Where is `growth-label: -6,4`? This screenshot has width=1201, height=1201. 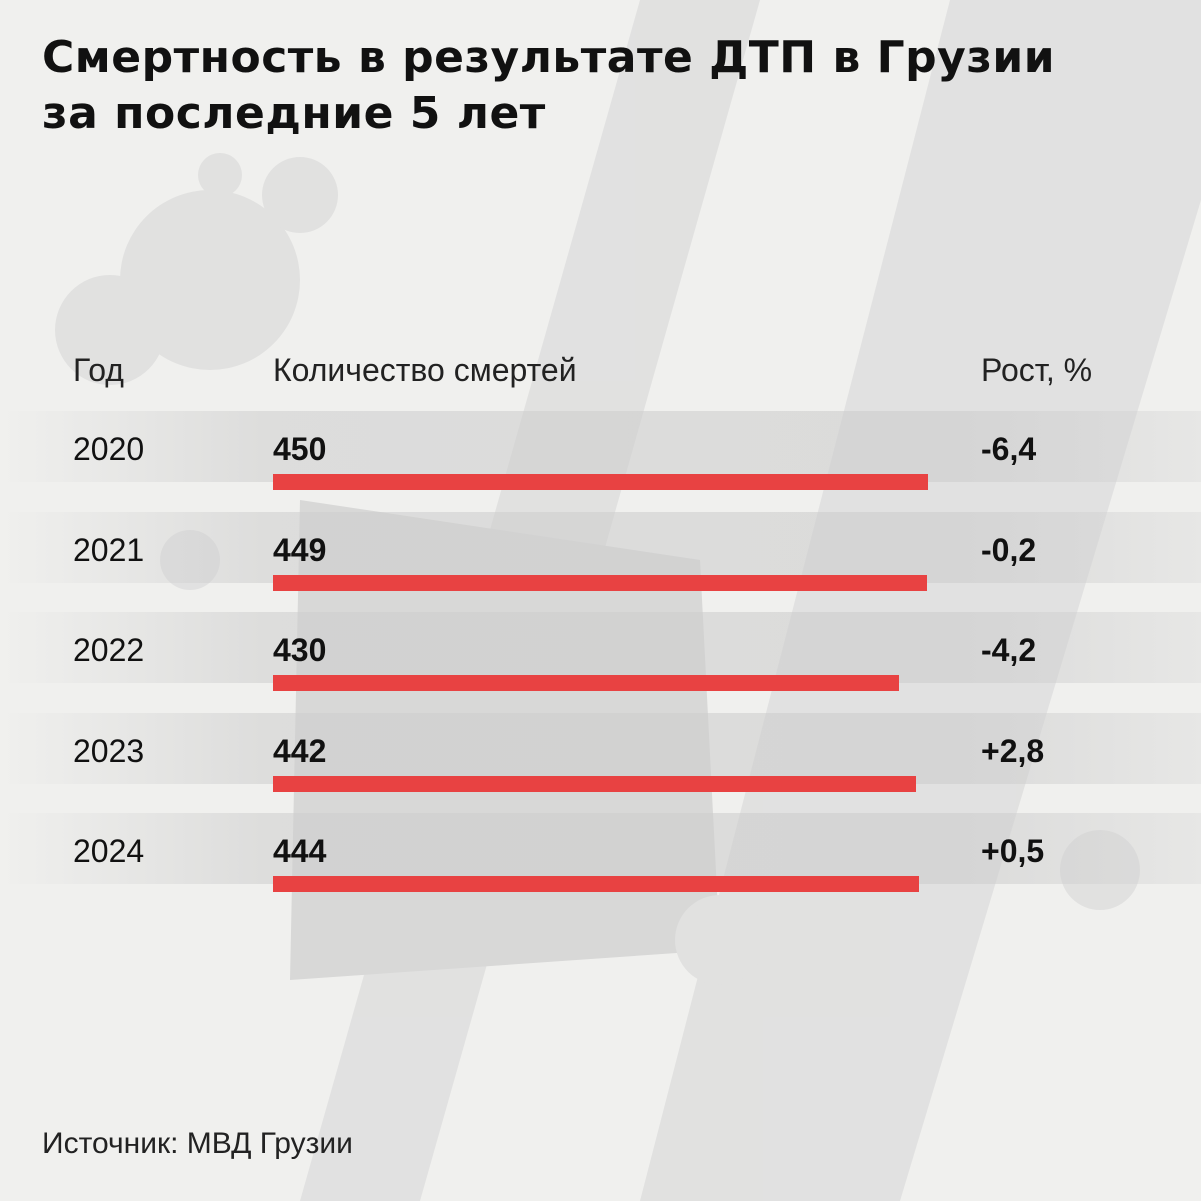
growth-label: -6,4 is located at coordinates (1009, 449).